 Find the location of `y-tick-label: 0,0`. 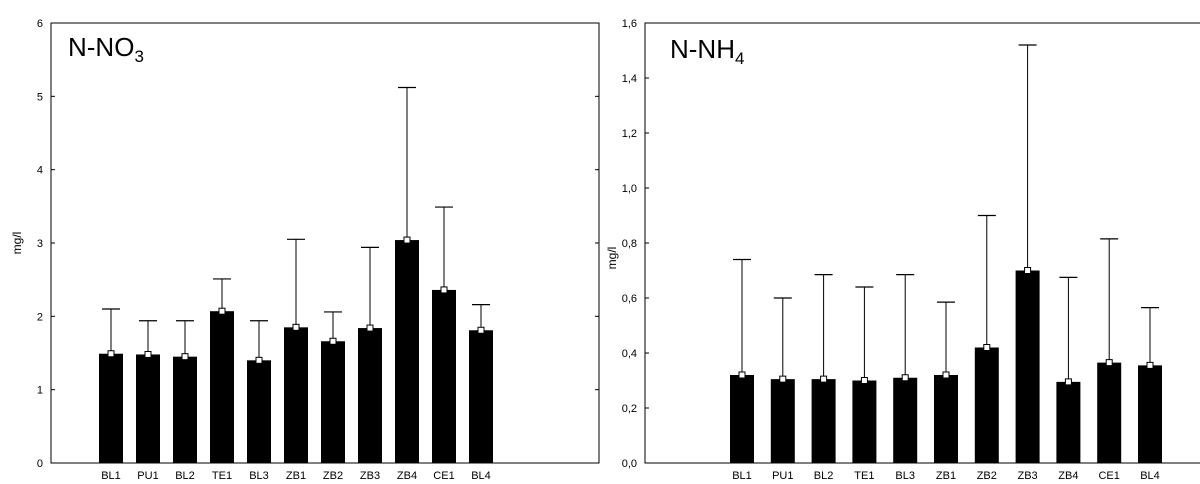

y-tick-label: 0,0 is located at coordinates (629, 464).